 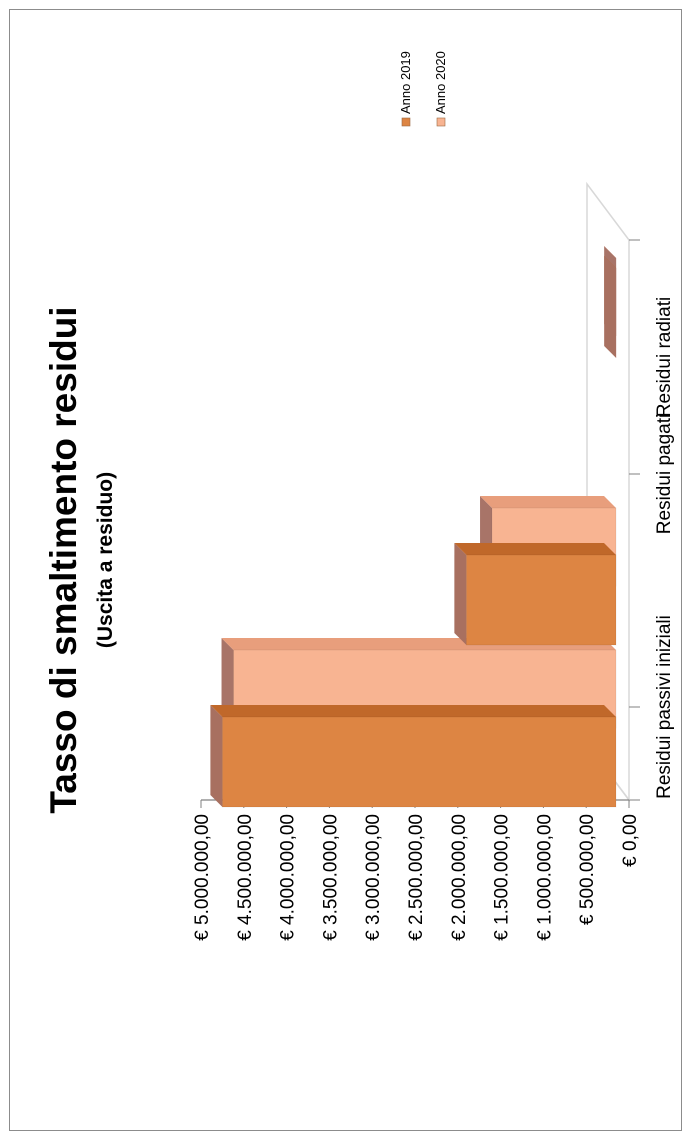 What do you see at coordinates (459, 877) in the screenshot?
I see `value-tick-label: € 2.000.000,00` at bounding box center [459, 877].